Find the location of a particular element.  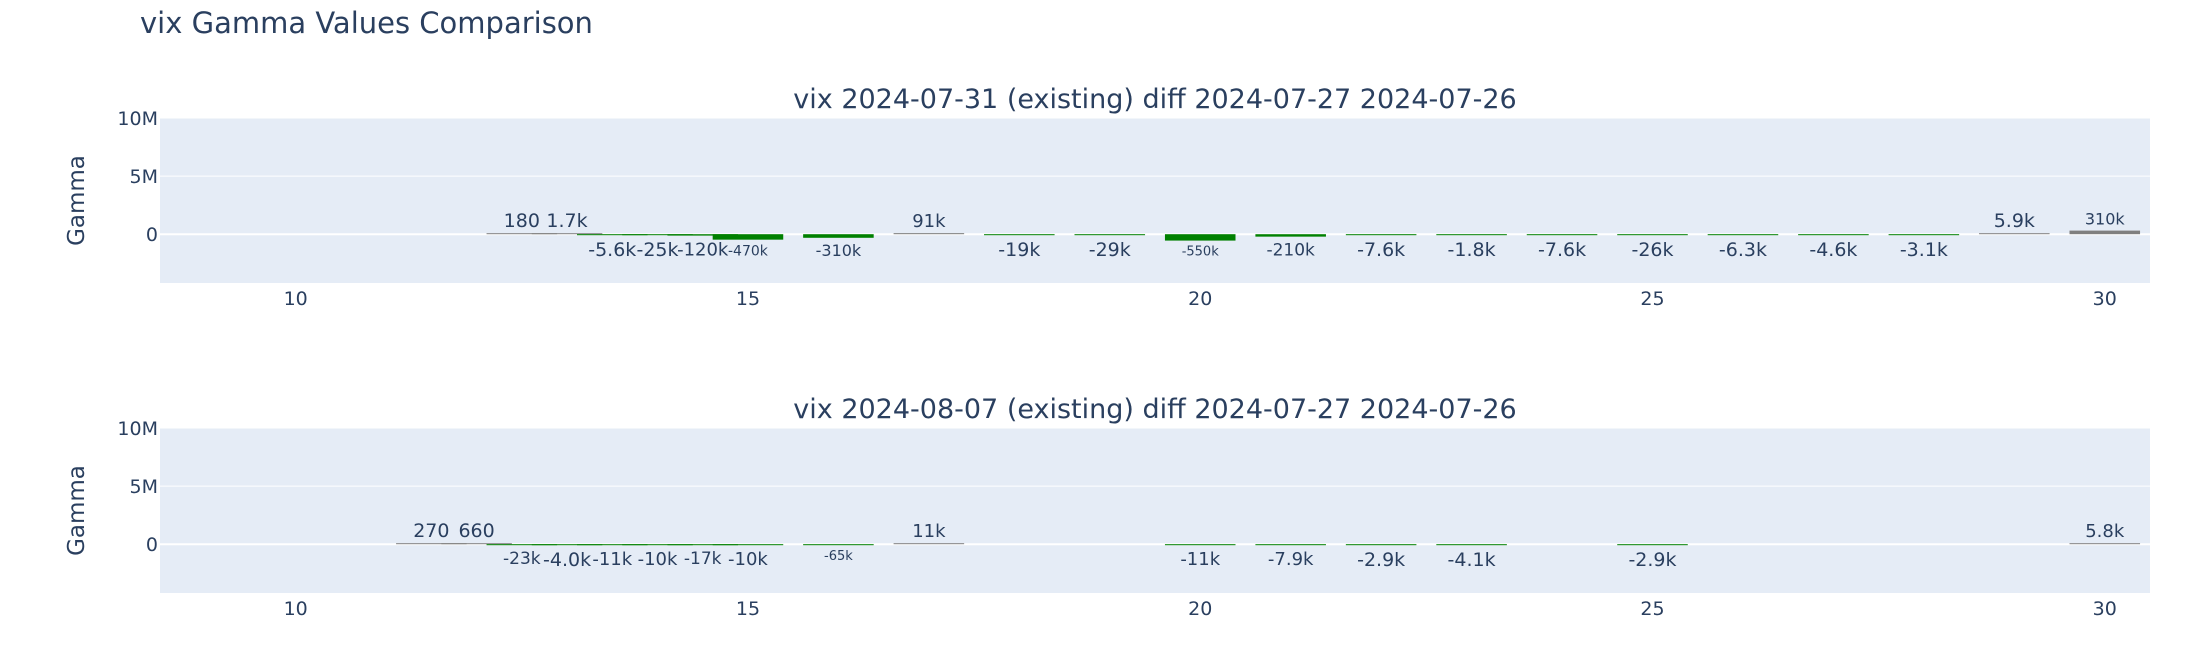

bar-value-label: 11k is located at coordinates (929, 531).